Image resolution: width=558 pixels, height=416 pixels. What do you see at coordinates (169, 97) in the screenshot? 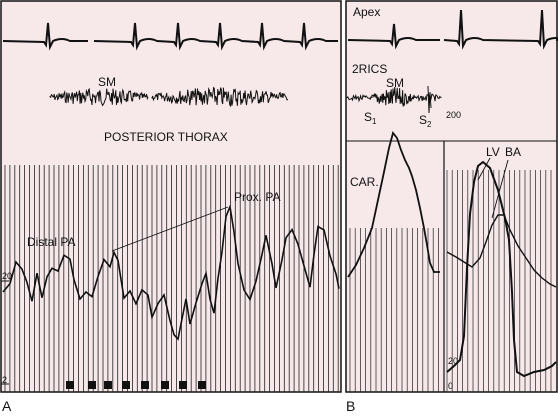
I see `panel-a-murmur-trace` at bounding box center [169, 97].